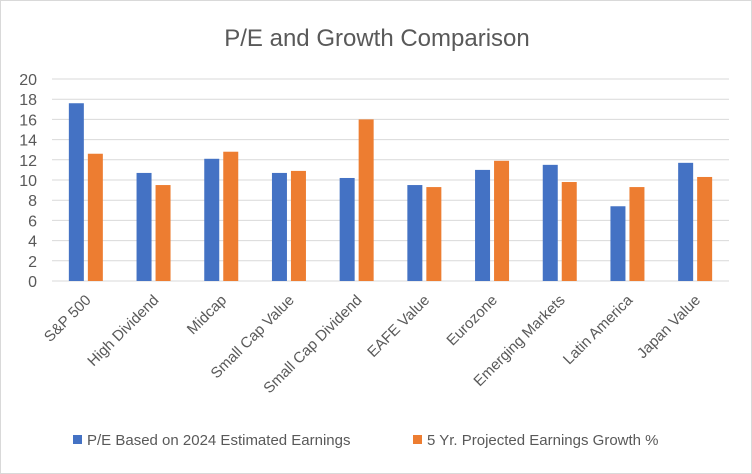  Describe the element at coordinates (28, 141) in the screenshot. I see `y-tick-label: 14` at that location.